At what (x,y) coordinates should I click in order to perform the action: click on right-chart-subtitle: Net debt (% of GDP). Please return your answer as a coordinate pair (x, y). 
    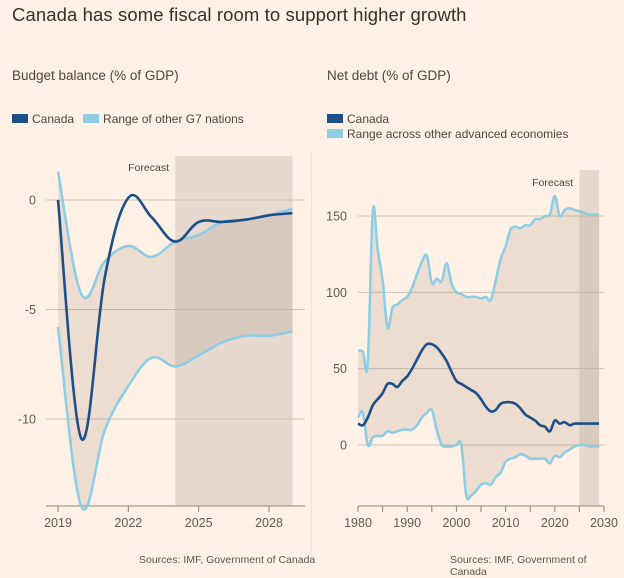
    Looking at the image, I should click on (389, 75).